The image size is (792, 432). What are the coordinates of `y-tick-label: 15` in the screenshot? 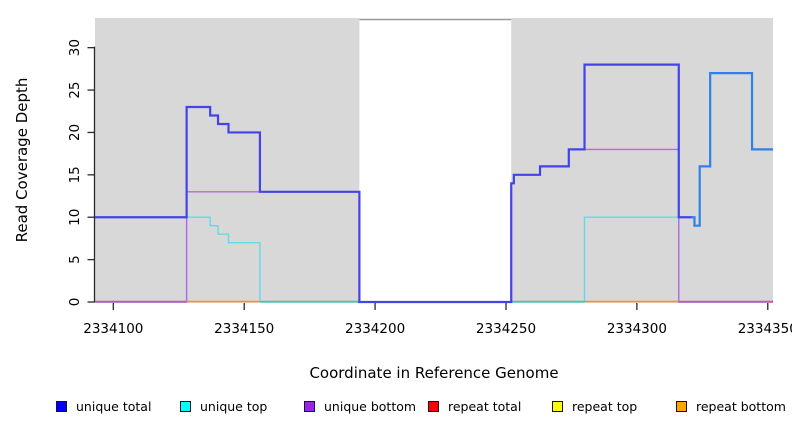 It's located at (75, 174).